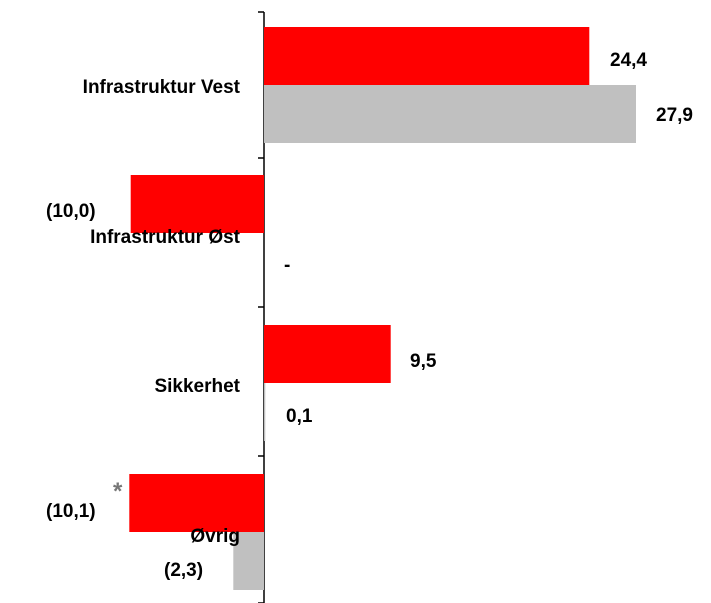  I want to click on category-label-infrastruktur-vest: Infrastruktur Vest, so click(162, 87).